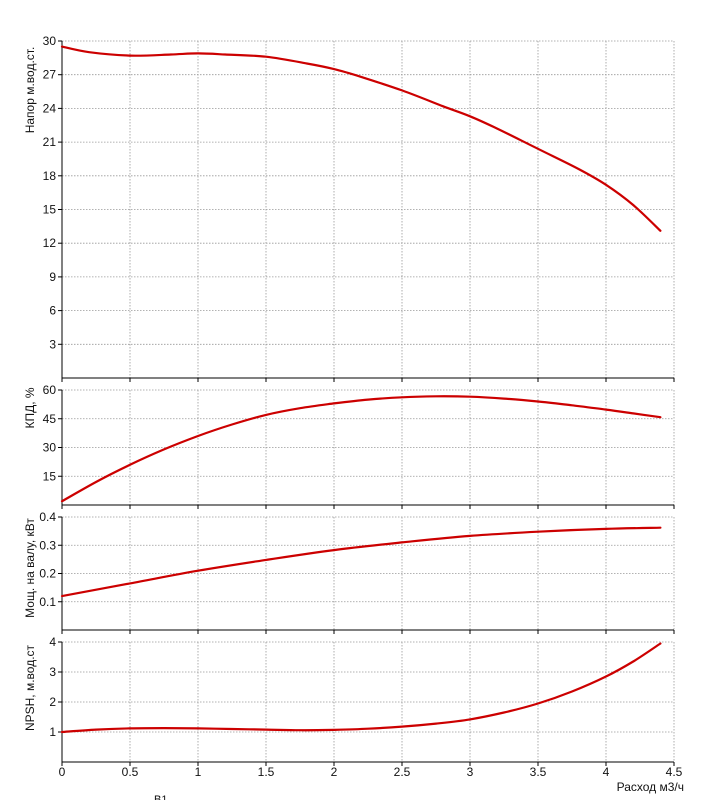  Describe the element at coordinates (47, 517) in the screenshot. I see `y-tick-label: 0.4` at that location.